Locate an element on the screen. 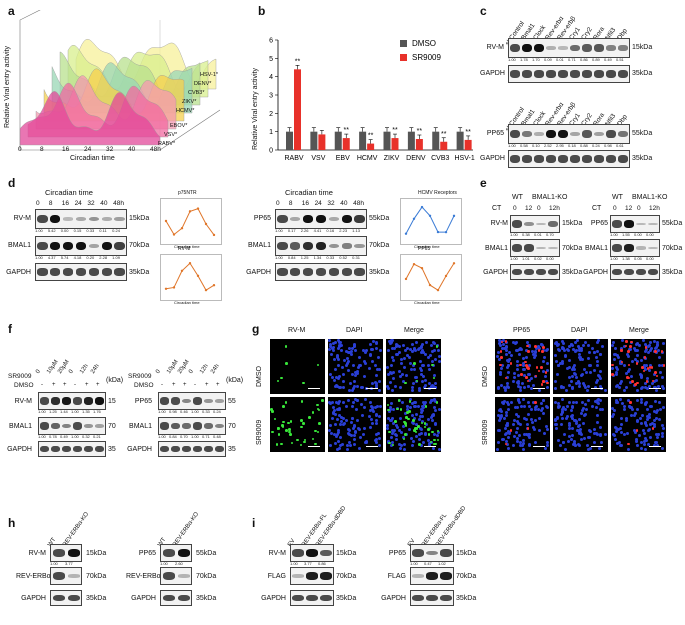  quant-value: 0.05 is located at coordinates (638, 258).